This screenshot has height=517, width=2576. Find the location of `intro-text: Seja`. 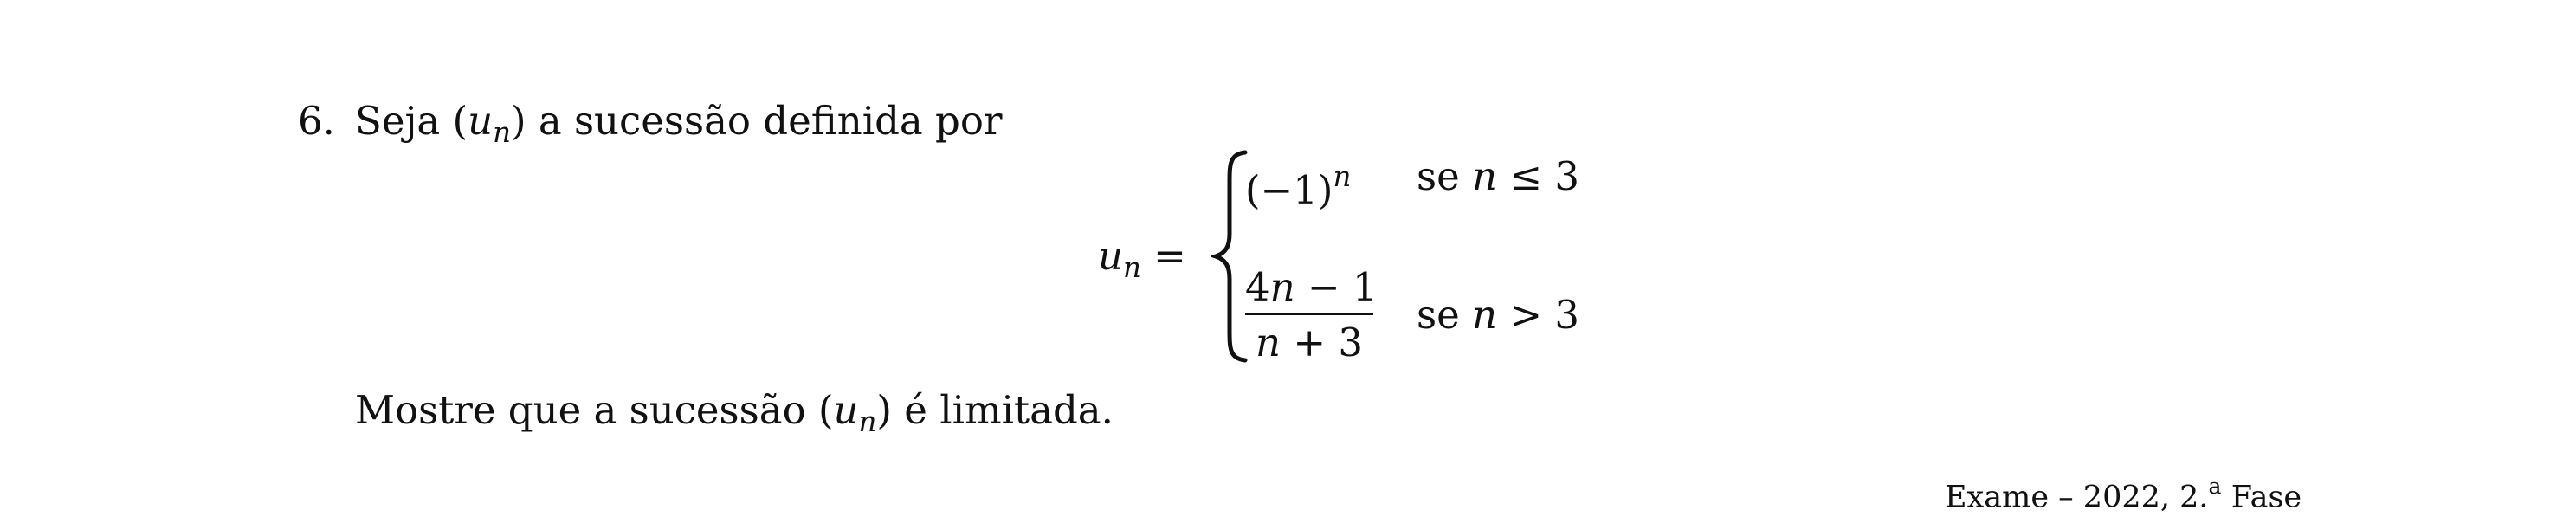

intro-text: Seja is located at coordinates (404, 121).